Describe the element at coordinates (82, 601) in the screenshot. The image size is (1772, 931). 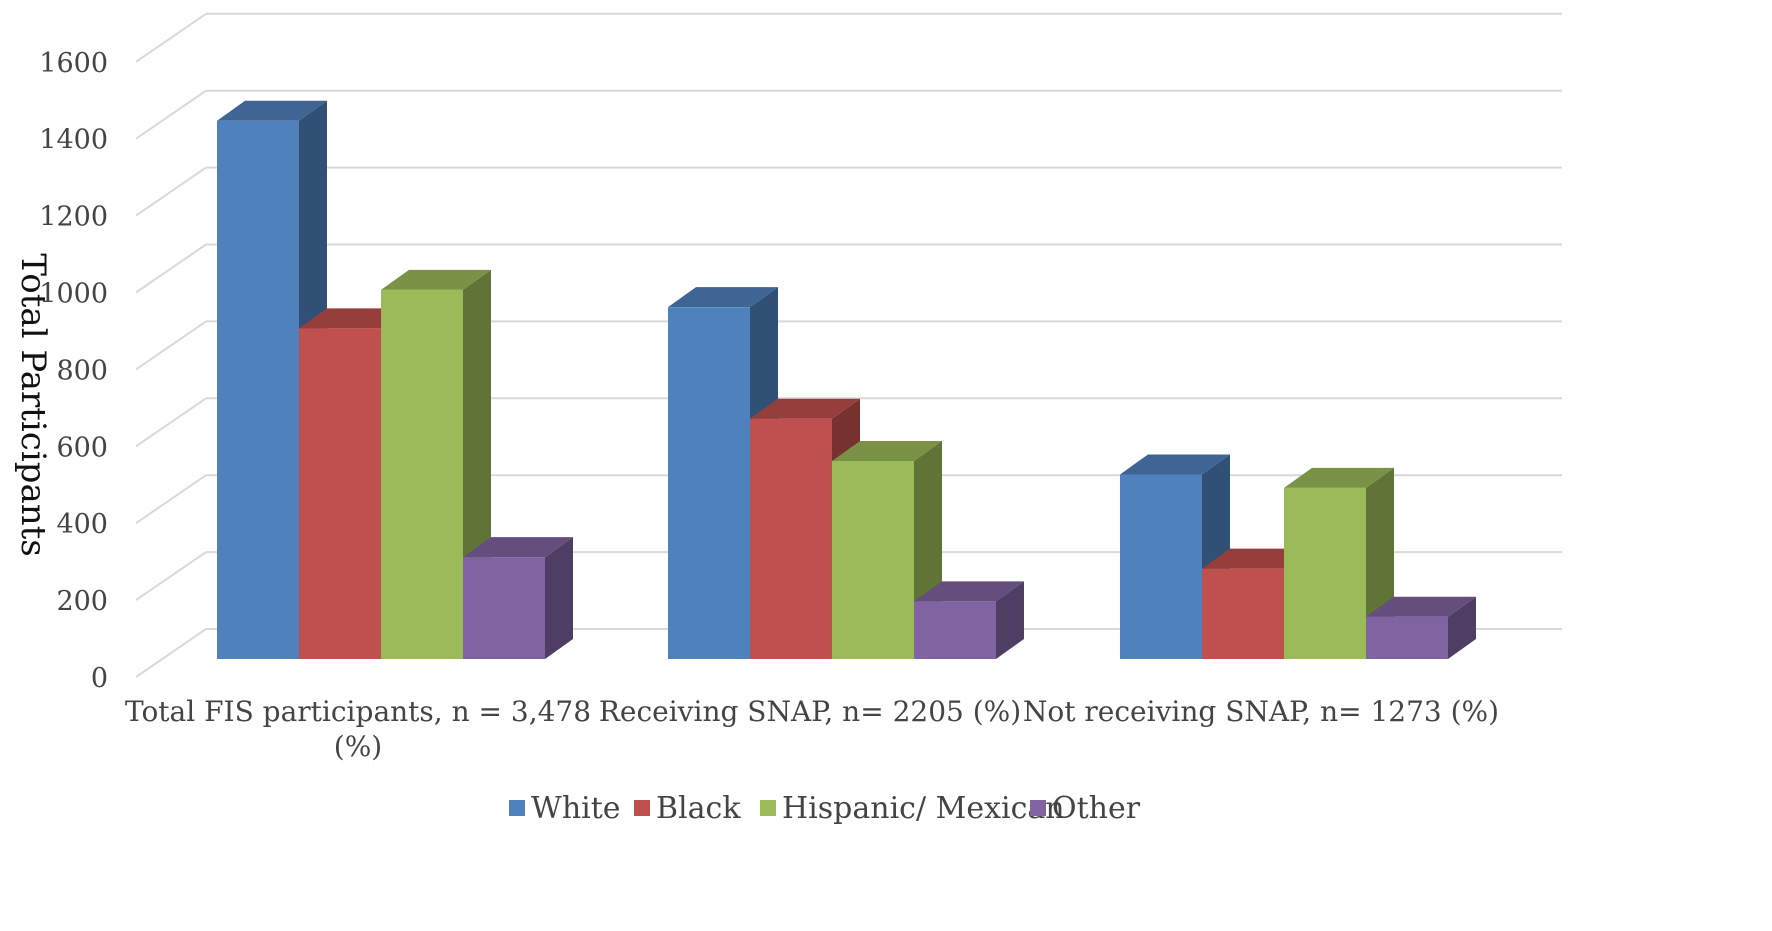
I see `y-tick-label: 200` at that location.